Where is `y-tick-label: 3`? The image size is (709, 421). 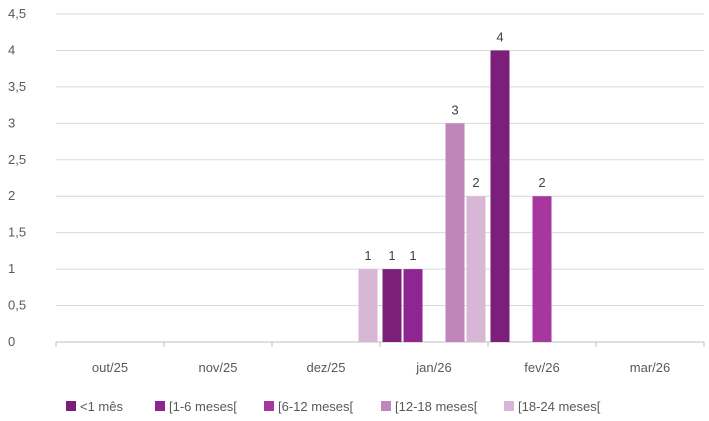 y-tick-label: 3 is located at coordinates (11, 122).